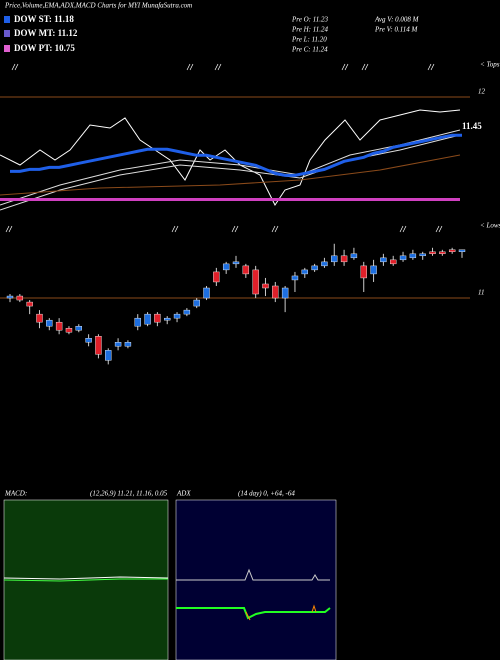 The image size is (500, 660). Describe the element at coordinates (183, 494) in the screenshot. I see `adx-label: ADX` at that location.